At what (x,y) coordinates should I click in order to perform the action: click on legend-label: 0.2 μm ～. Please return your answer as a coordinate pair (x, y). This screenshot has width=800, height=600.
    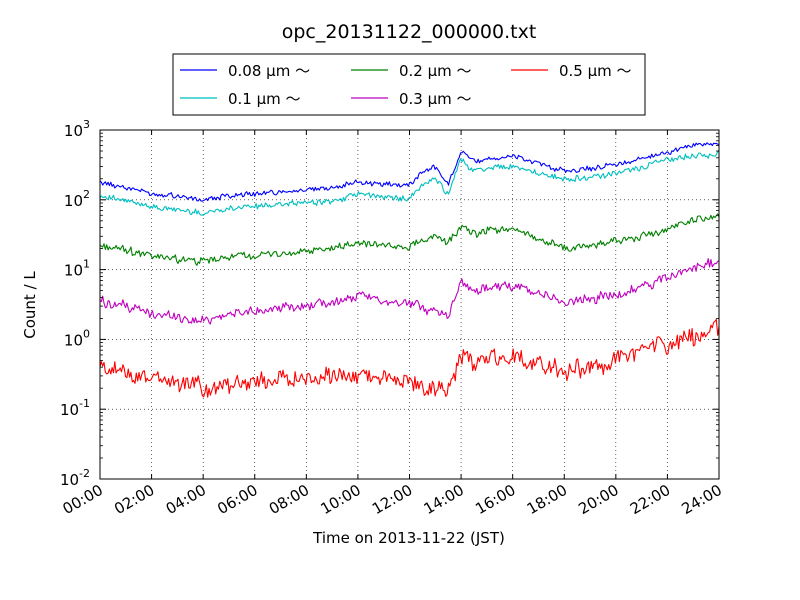
    Looking at the image, I should click on (435, 71).